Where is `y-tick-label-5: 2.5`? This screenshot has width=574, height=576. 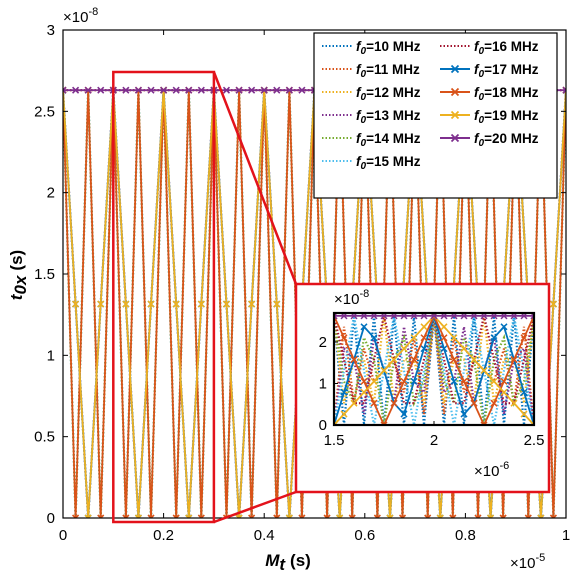 y-tick-label-5: 2.5 is located at coordinates (44, 111).